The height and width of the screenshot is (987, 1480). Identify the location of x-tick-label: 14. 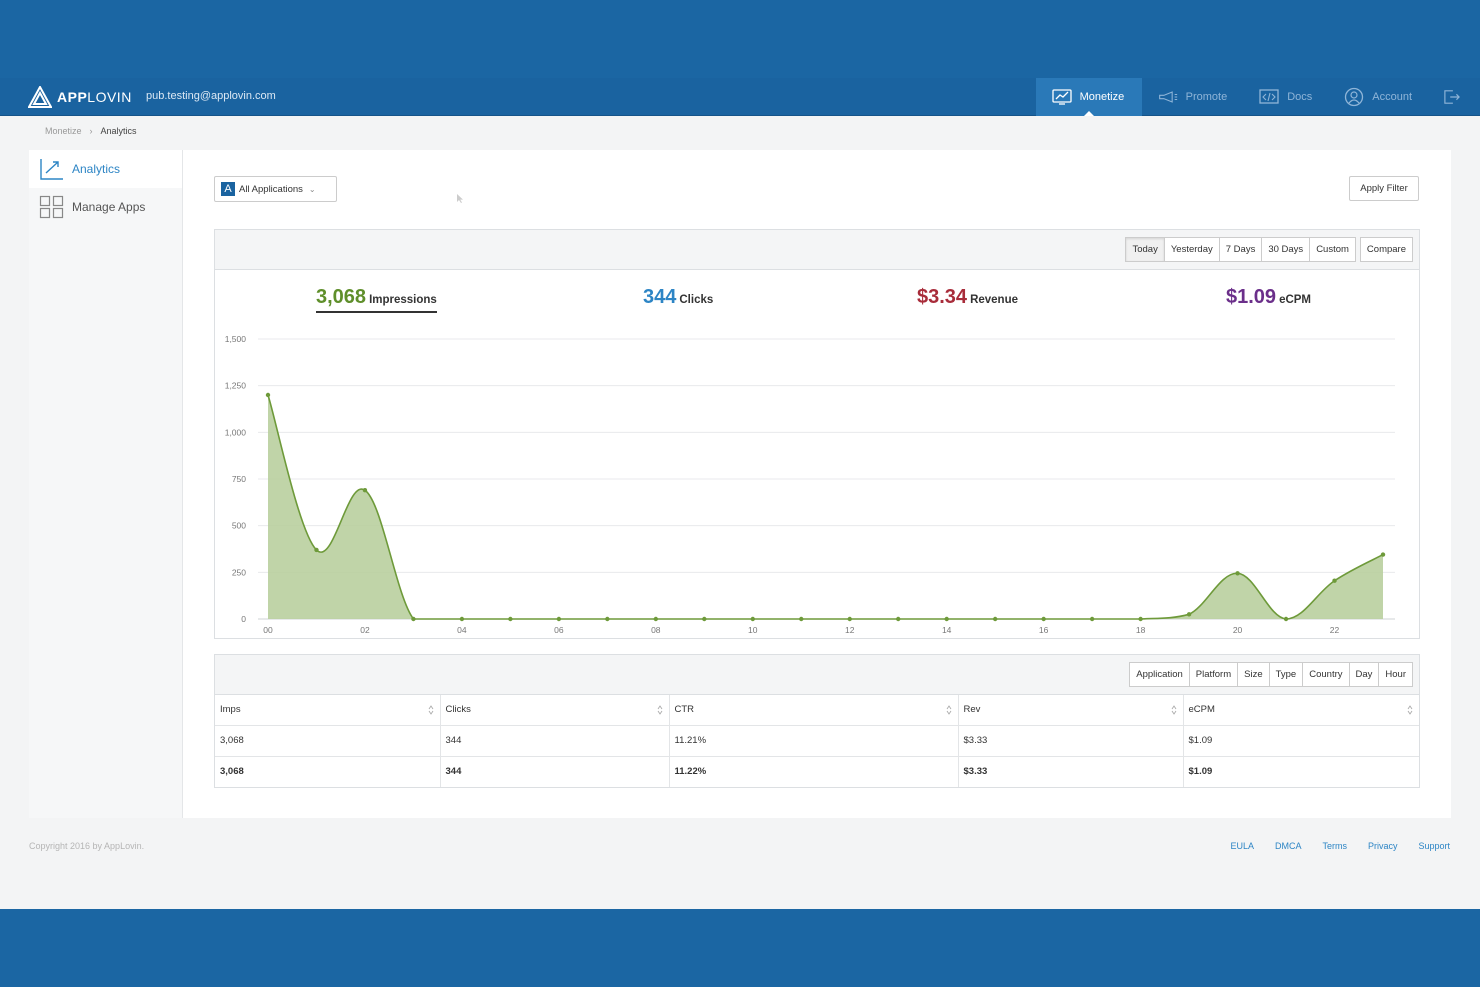
(947, 630).